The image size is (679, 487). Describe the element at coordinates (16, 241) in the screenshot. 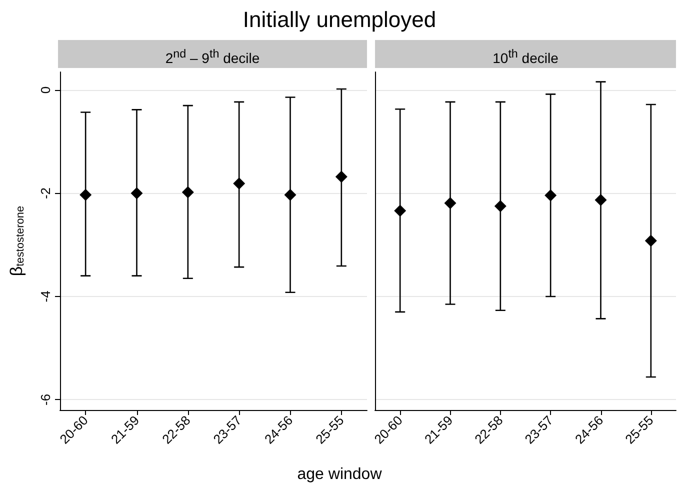

I see `y-axis-title: βtestosterone` at that location.